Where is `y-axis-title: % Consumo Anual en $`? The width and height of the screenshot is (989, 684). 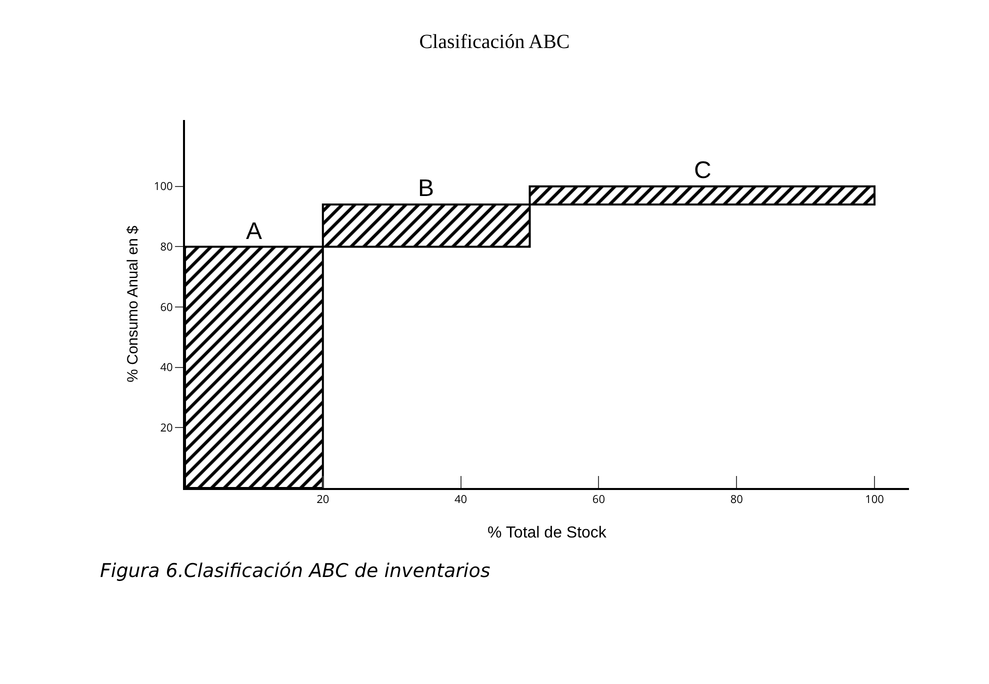 y-axis-title: % Consumo Anual en $ is located at coordinates (133, 303).